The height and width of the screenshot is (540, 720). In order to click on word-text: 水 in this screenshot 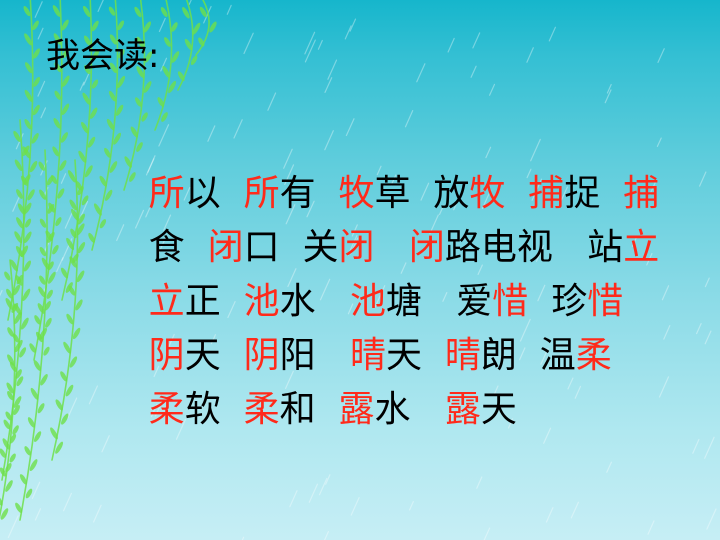, I will do `click(409, 409)`.